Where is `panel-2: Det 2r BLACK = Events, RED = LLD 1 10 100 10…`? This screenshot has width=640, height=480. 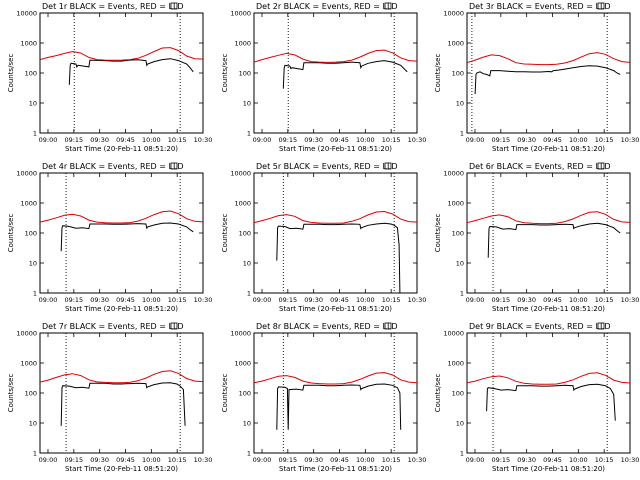
panel-2: Det 2r BLACK = Events, RED = LLD 1 10 100 10… is located at coordinates (323, 77).